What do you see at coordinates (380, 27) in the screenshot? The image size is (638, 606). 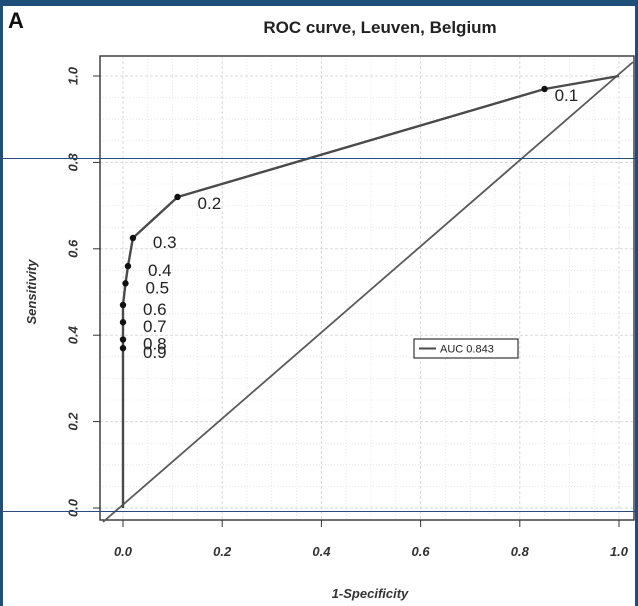 I see `chart-title: ROC curve, Leuven, Belgium` at bounding box center [380, 27].